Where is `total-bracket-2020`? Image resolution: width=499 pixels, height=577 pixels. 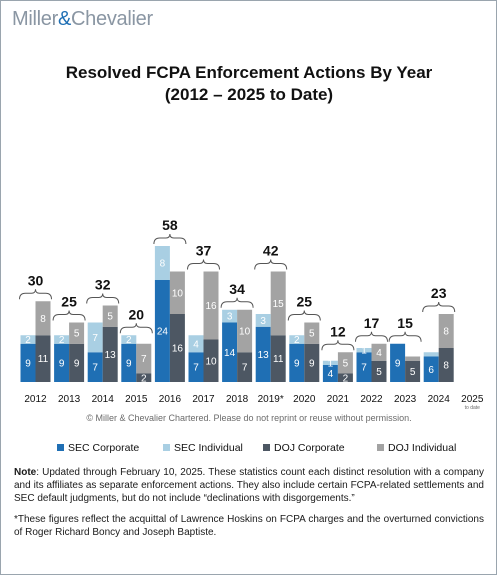
total-bracket-2020 is located at coordinates (304, 315).